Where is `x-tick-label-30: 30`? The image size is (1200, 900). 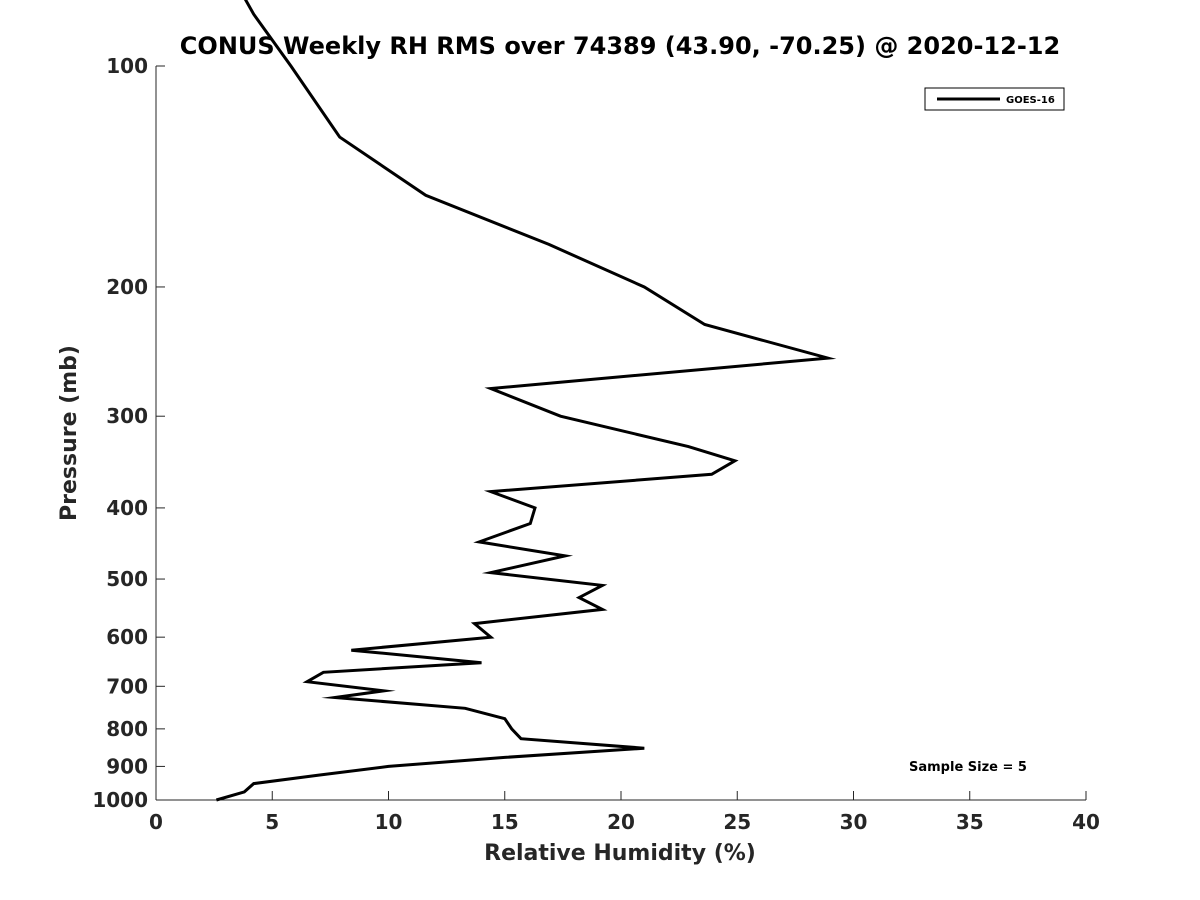
x-tick-label-30: 30 is located at coordinates (854, 822).